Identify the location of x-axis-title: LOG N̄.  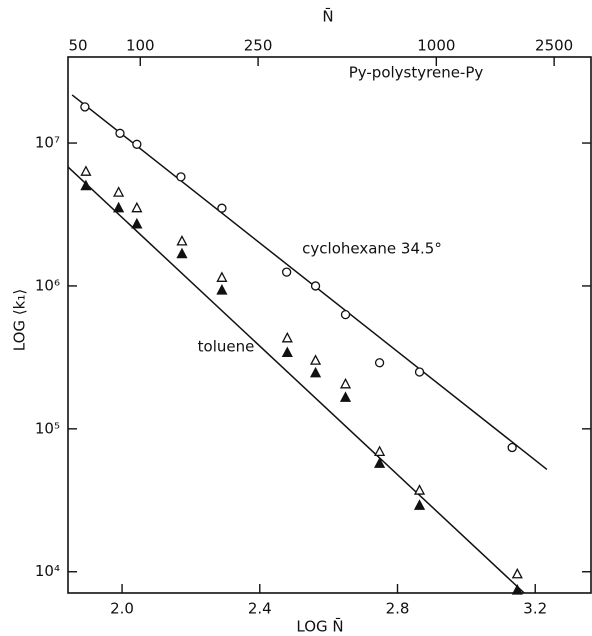
(319, 626).